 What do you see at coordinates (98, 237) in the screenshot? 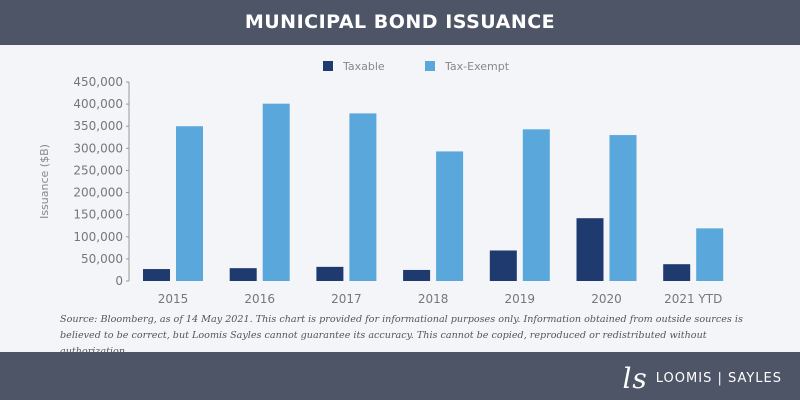
I see `y-tick-label: 100,000` at bounding box center [98, 237].